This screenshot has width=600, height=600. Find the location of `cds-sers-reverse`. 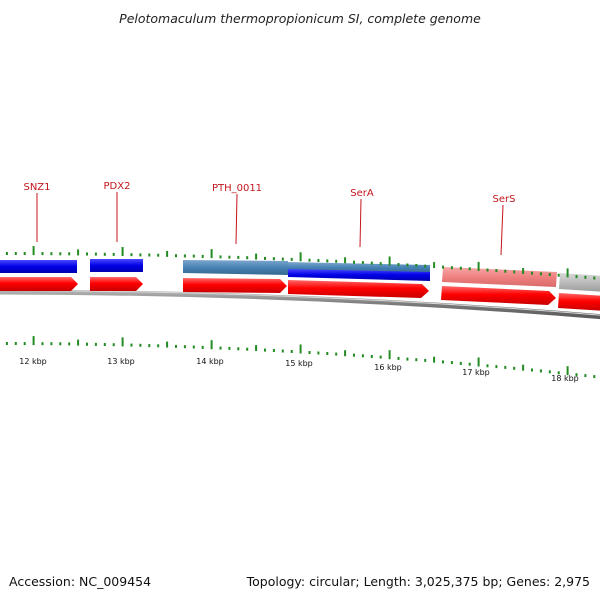

cds-sers-reverse is located at coordinates (499, 277).